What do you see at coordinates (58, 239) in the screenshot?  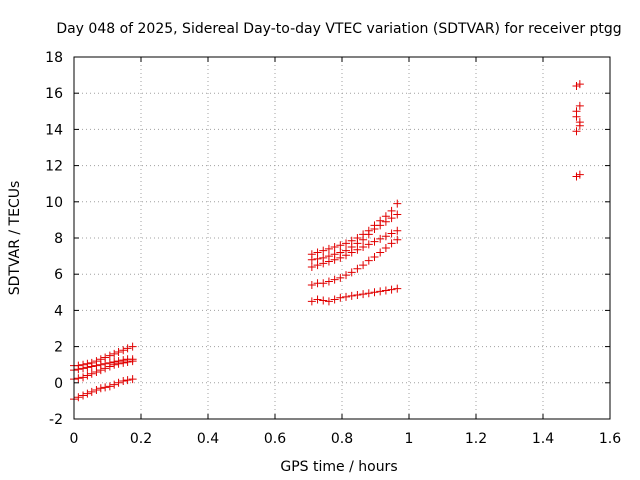 I see `y-tick-label: 8` at bounding box center [58, 239].